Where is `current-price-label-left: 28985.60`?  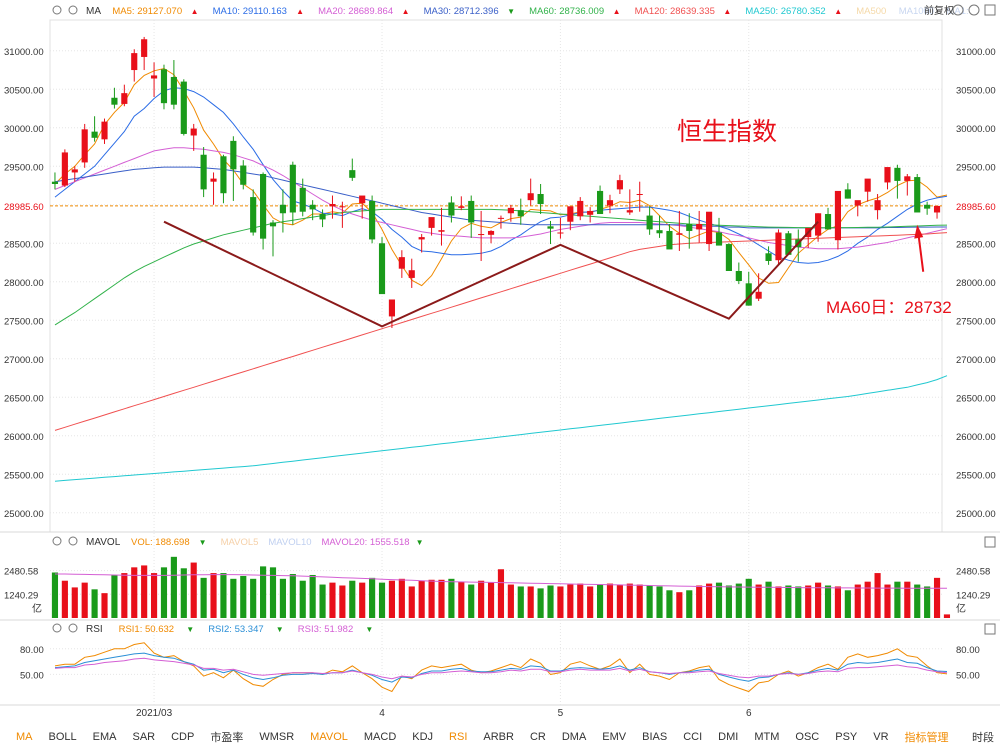 current-price-label-left: 28985.60 is located at coordinates (24, 207).